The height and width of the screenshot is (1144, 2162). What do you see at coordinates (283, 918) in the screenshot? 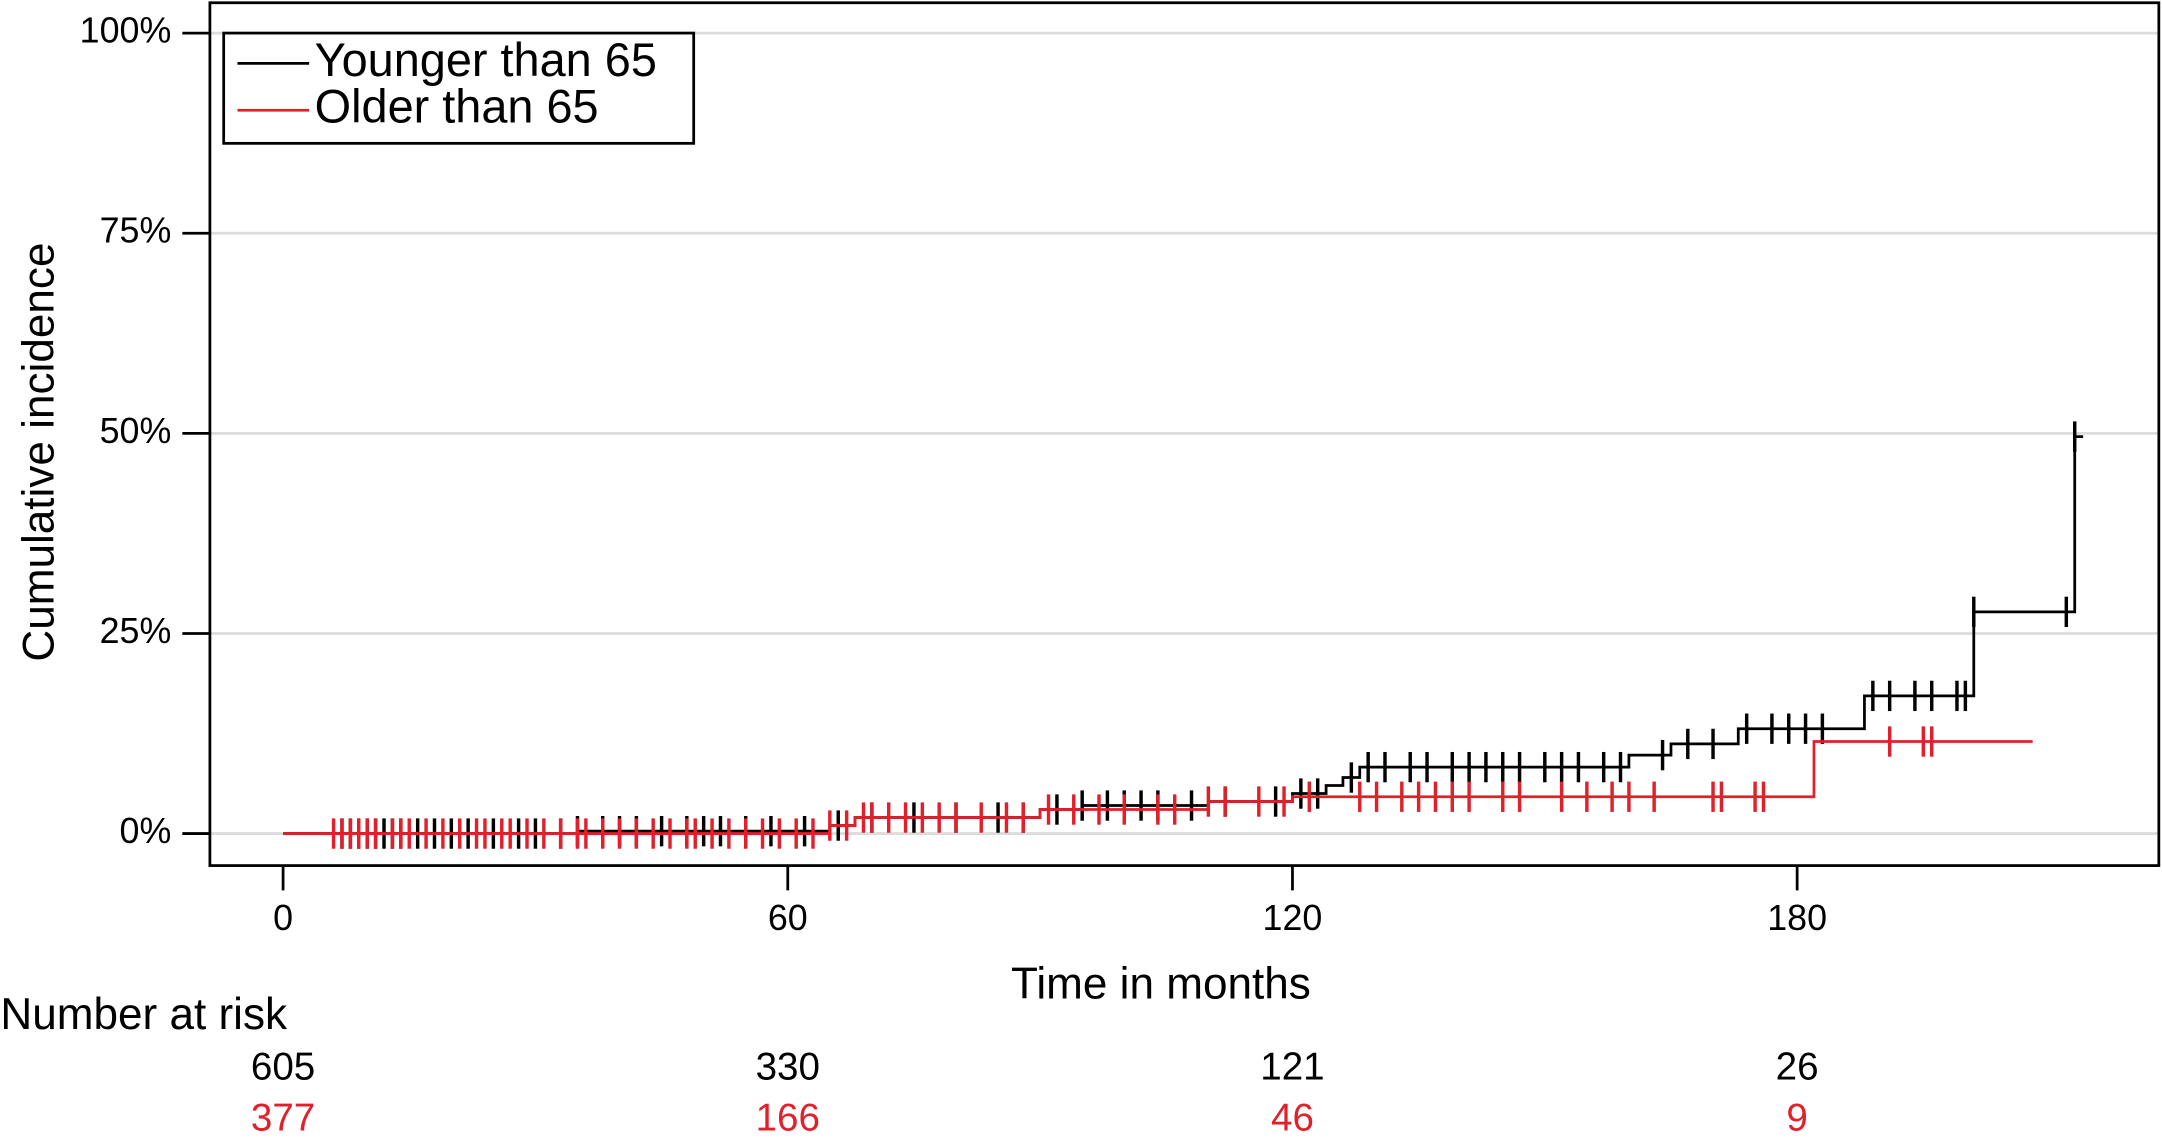
I see `x-tick-label: 0` at bounding box center [283, 918].